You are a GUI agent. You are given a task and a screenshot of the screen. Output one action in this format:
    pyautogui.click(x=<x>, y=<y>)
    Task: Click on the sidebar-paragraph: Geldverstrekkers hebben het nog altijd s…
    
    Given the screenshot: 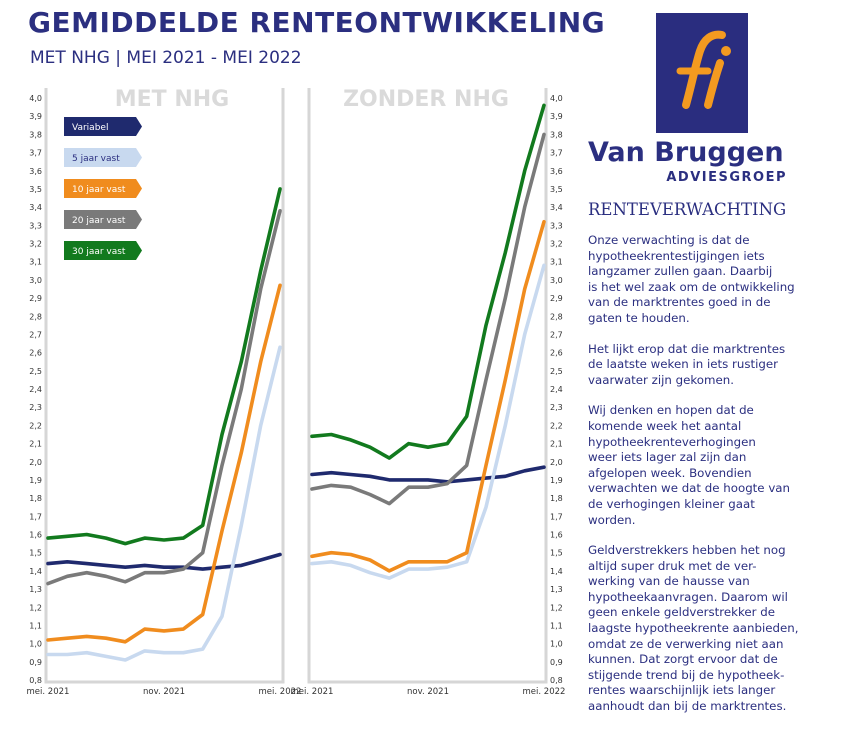 What is the action you would take?
    pyautogui.click(x=693, y=628)
    